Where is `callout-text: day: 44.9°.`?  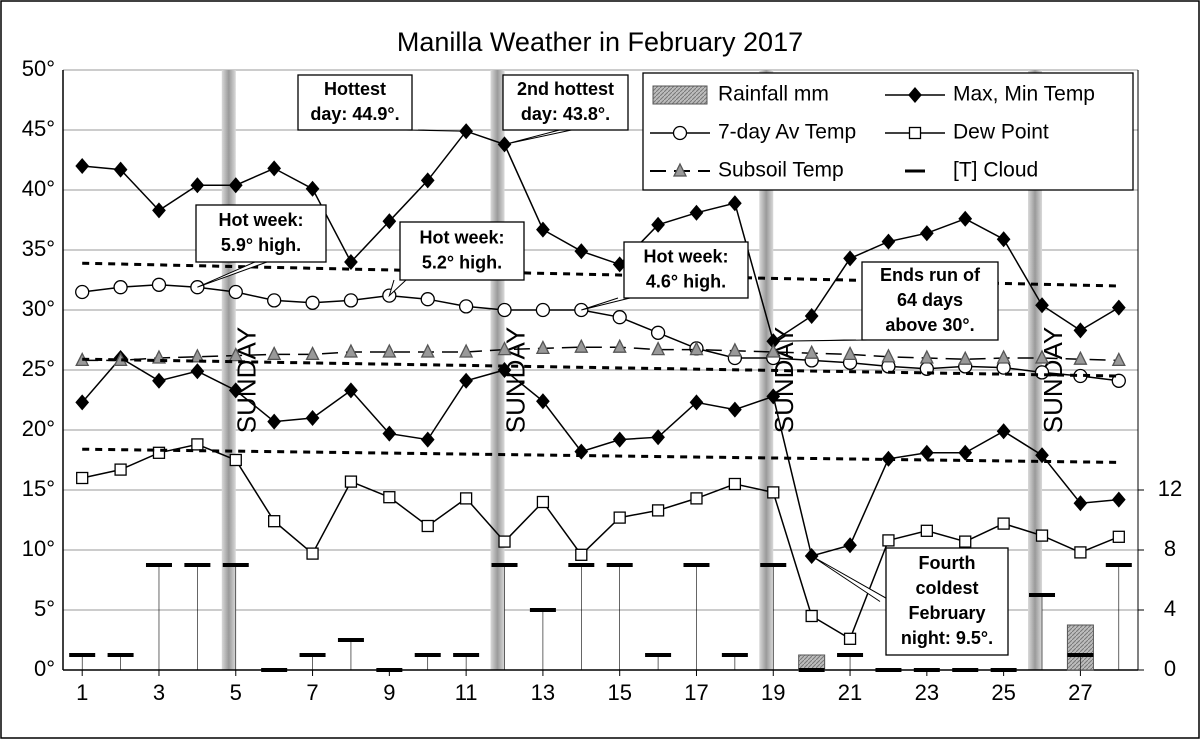
callout-text: day: 44.9°. is located at coordinates (354, 114).